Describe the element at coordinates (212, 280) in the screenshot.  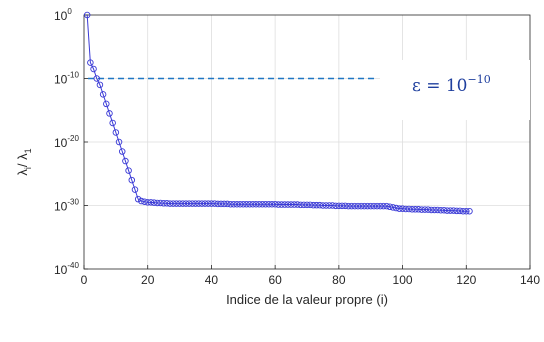
I see `x-tick-label: 40` at that location.